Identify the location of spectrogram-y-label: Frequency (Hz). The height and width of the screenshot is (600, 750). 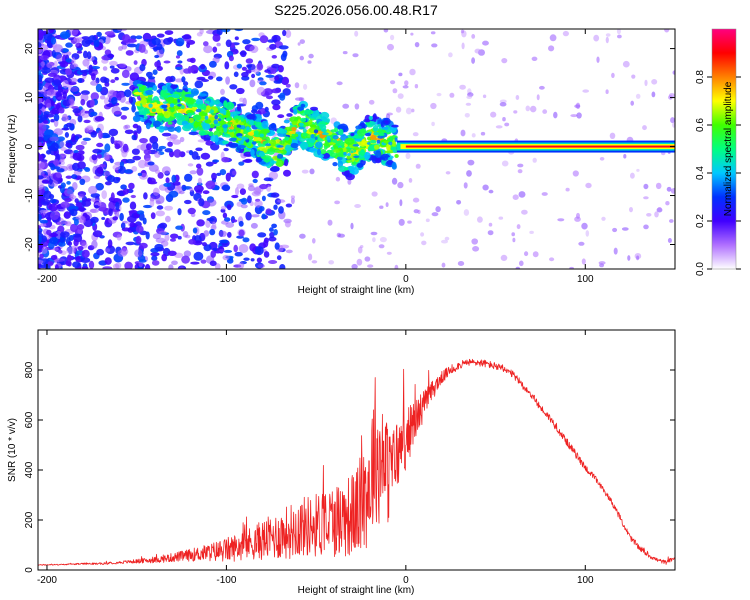
(12, 149).